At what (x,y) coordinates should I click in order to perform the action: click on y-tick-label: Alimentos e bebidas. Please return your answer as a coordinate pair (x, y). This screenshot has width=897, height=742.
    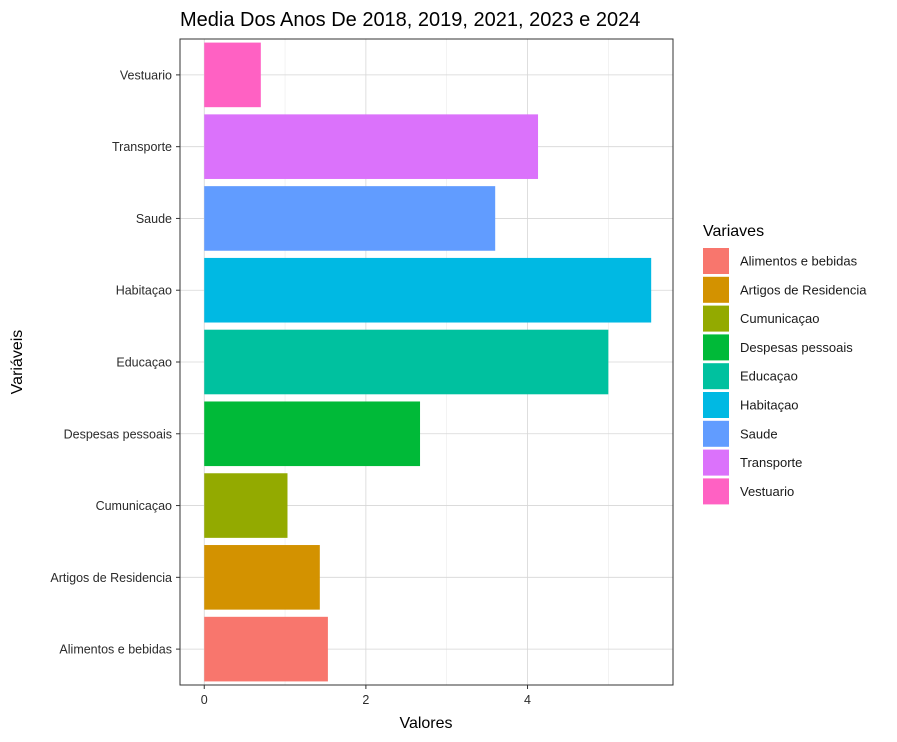
    Looking at the image, I should click on (115, 650).